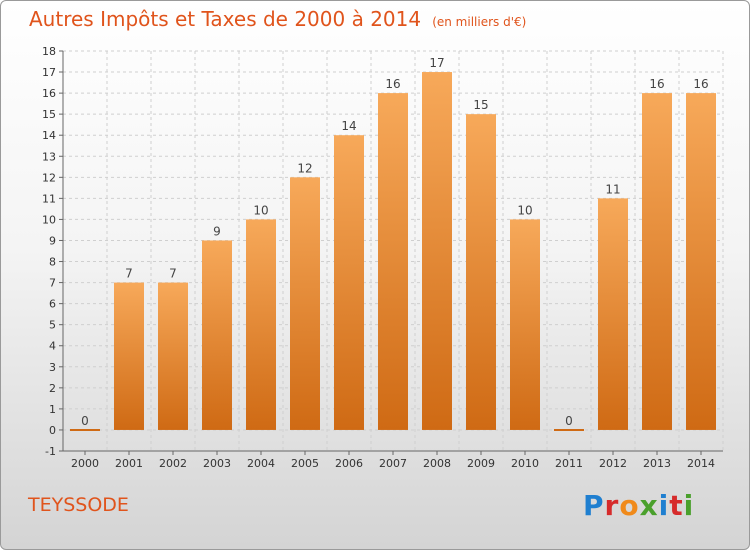  Describe the element at coordinates (49, 51) in the screenshot. I see `y-tick-label: 18` at that location.